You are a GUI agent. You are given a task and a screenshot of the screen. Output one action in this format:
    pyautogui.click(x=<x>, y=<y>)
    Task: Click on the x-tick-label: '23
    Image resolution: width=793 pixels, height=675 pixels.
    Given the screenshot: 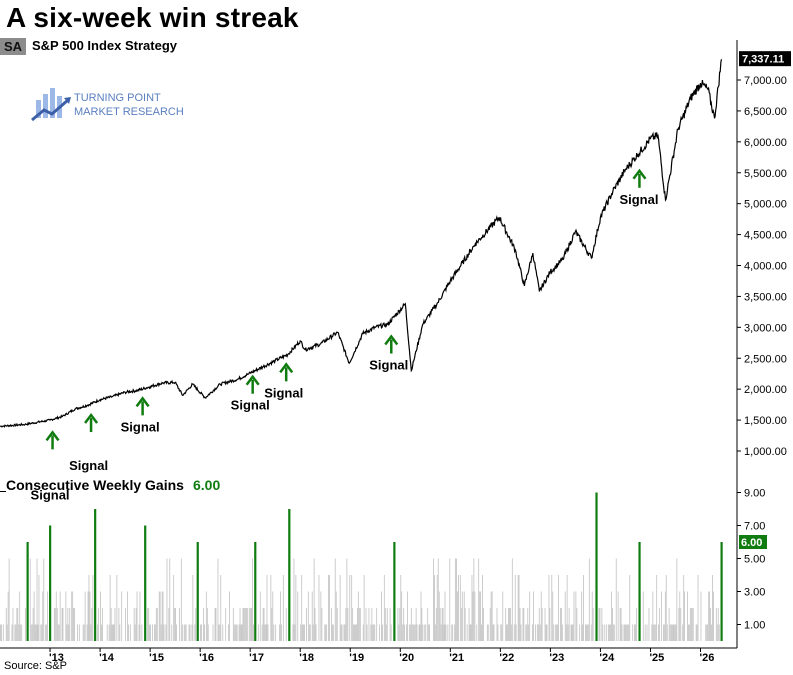 What is the action you would take?
    pyautogui.click(x=556, y=658)
    